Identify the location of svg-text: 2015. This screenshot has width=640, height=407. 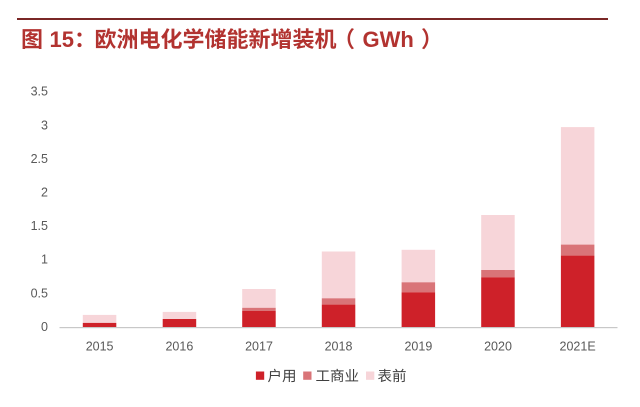
(100, 347).